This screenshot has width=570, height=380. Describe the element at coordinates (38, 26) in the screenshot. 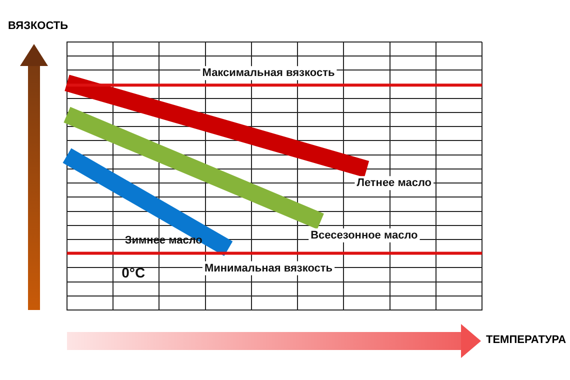

I see `y-axis-title: ВЯЗКОСТЬ` at that location.